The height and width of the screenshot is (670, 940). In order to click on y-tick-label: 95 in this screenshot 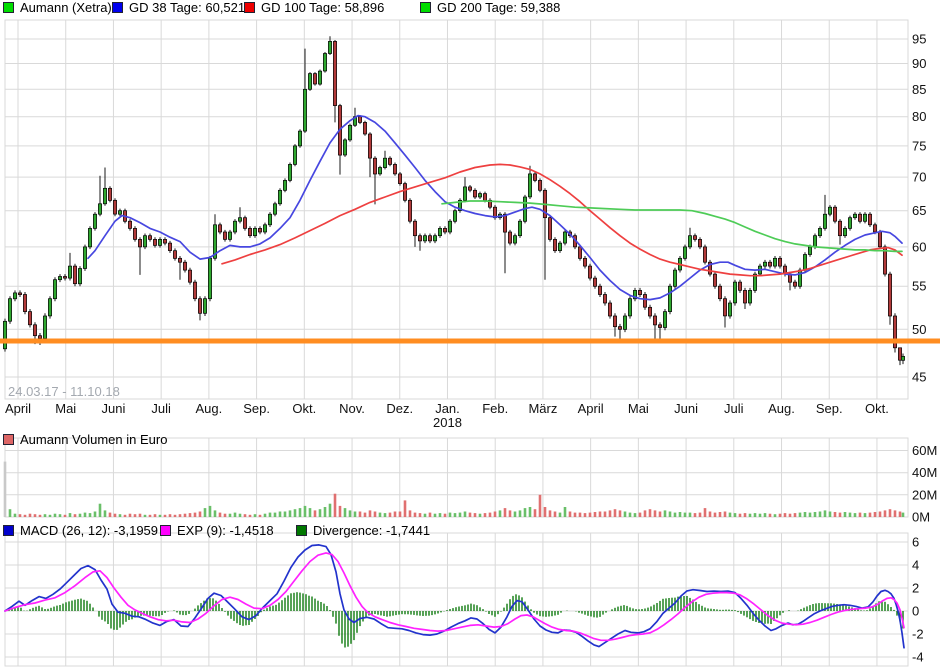, I will do `click(919, 39)`.